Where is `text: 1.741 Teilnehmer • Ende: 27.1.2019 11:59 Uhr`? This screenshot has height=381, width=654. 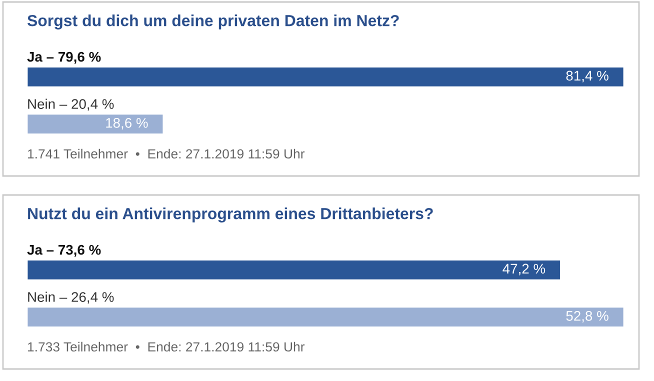
text: 1.741 Teilnehmer • Ende: 27.1.2019 11:59 Uhr is located at coordinates (166, 153).